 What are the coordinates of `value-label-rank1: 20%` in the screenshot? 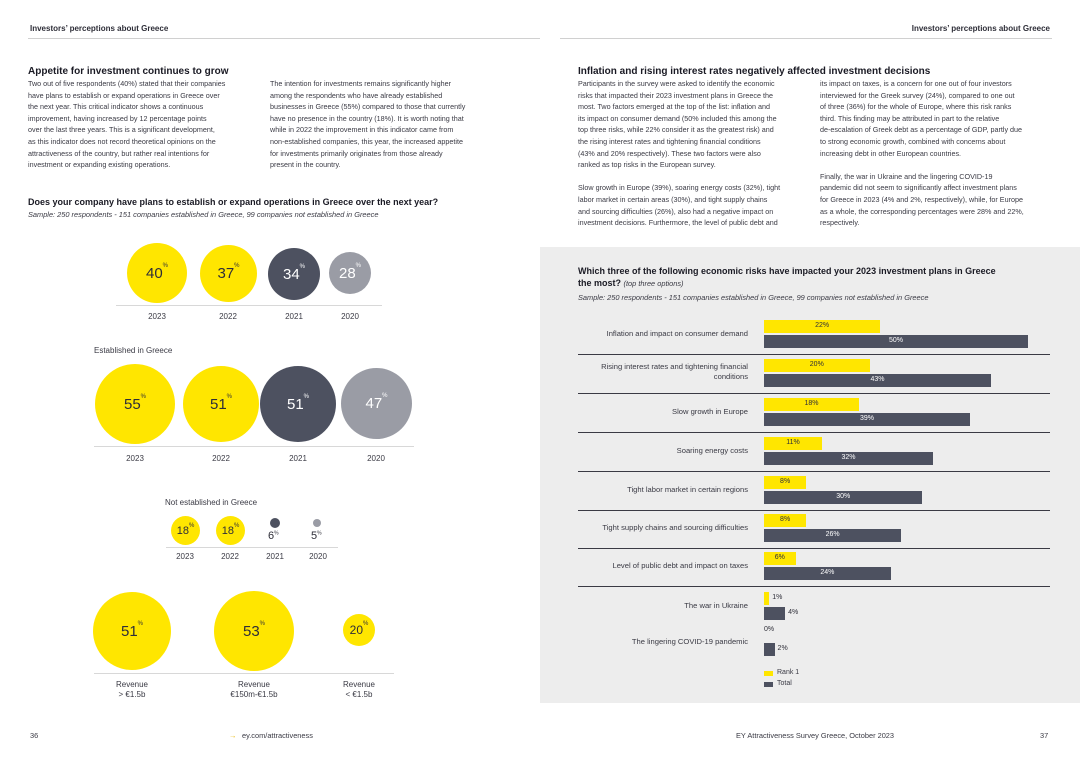 It's located at (816, 364).